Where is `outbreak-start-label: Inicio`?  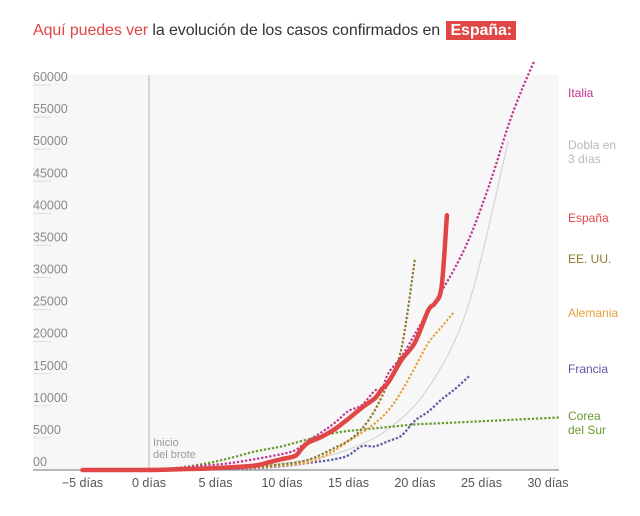 outbreak-start-label: Inicio is located at coordinates (166, 443).